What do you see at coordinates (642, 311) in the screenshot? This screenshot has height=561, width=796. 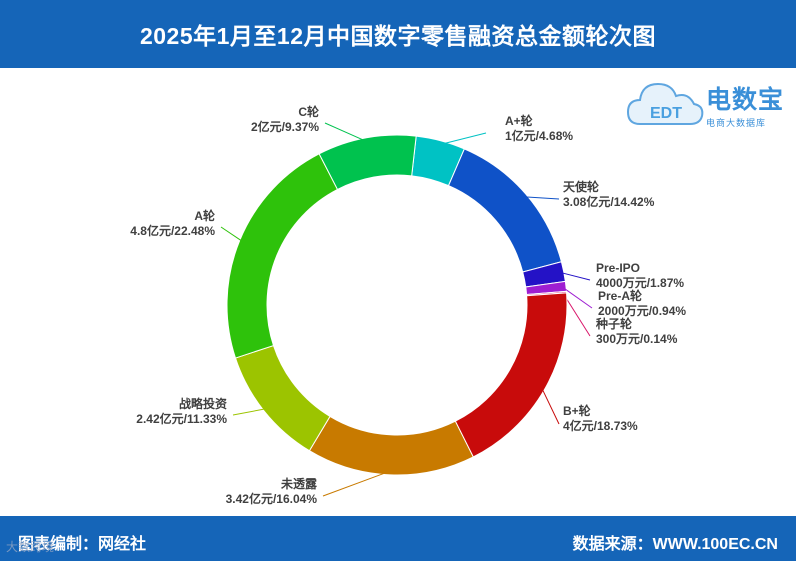 I see `slice-value-label: 2000万元/0.94%` at bounding box center [642, 311].